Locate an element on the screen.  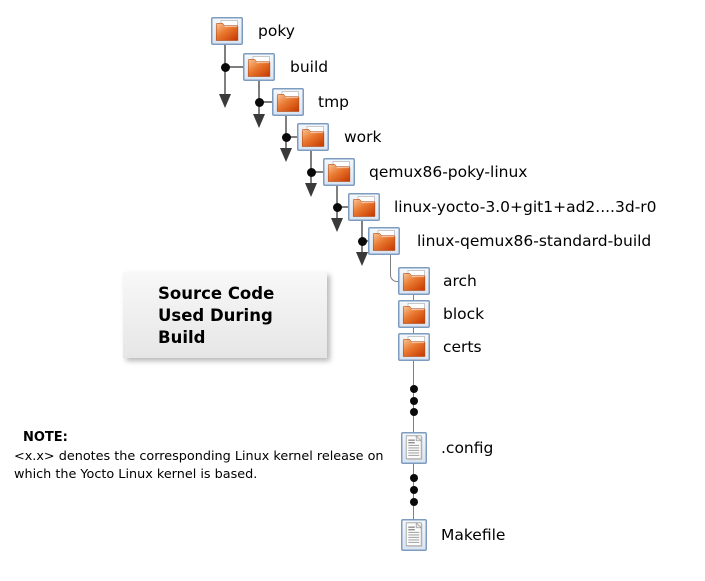
tree-node-label: linux-qemux86-standard-build is located at coordinates (534, 241).